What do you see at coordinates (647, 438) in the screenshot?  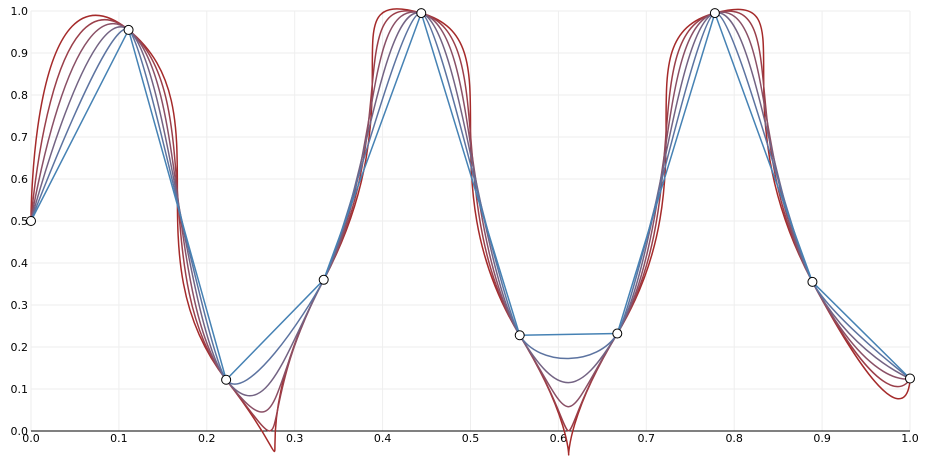 I see `x-tick-label: 0.7` at bounding box center [647, 438].